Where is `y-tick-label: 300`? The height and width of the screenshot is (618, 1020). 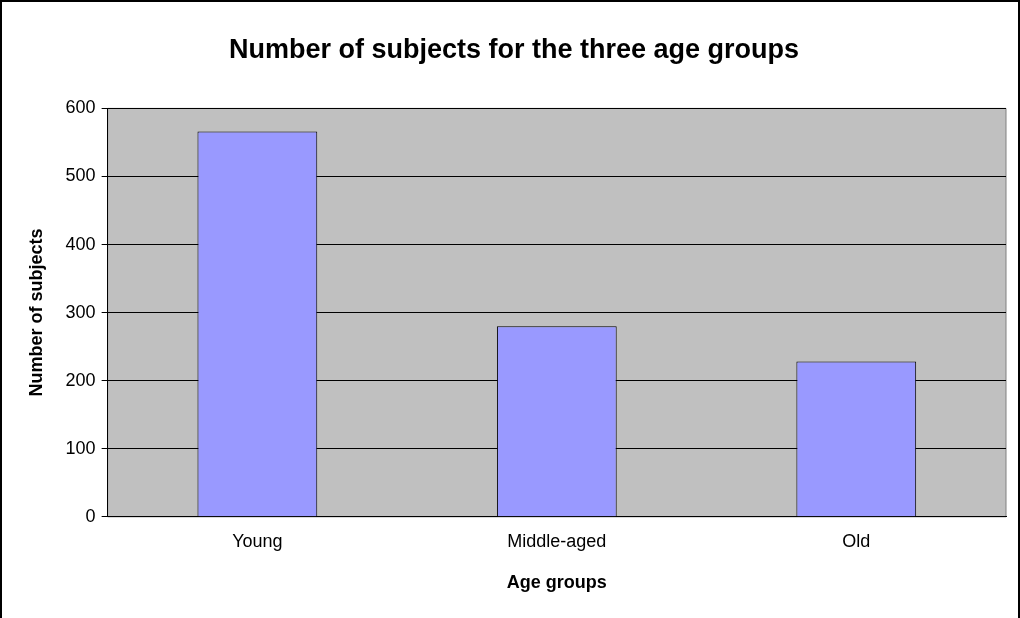
y-tick-label: 300 is located at coordinates (80, 311).